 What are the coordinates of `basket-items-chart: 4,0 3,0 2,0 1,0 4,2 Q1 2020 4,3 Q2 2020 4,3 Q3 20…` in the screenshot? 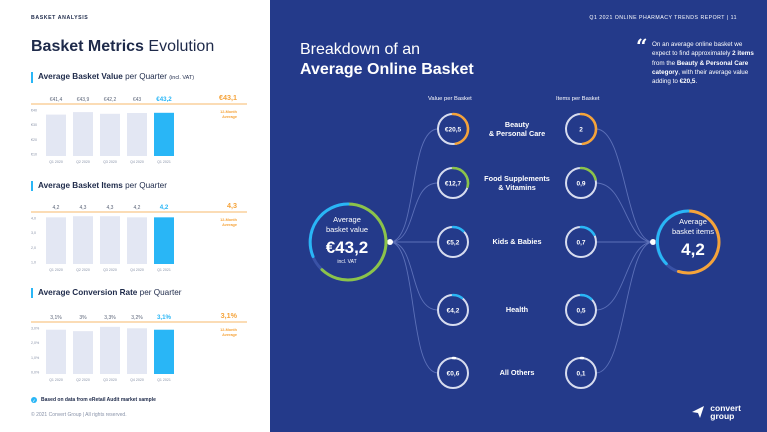 It's located at (139, 236).